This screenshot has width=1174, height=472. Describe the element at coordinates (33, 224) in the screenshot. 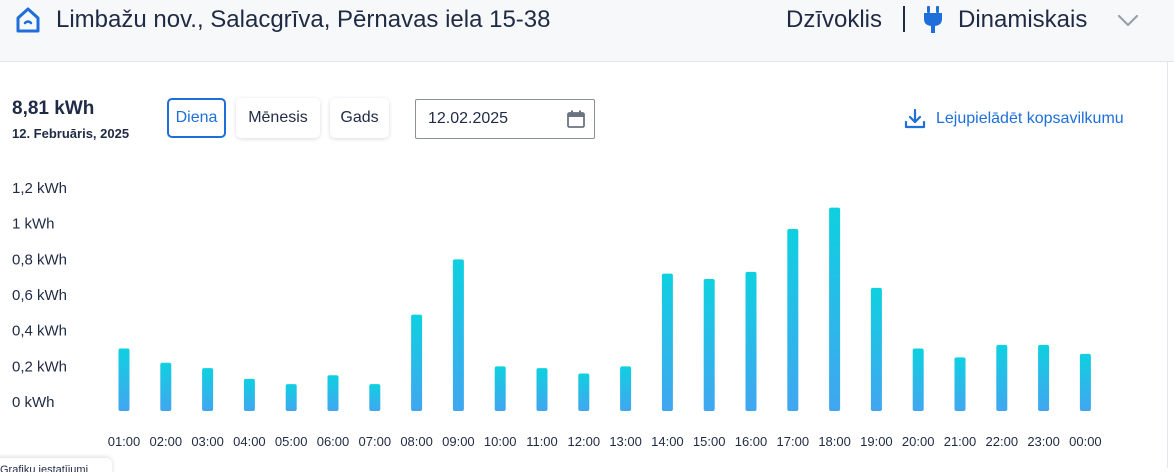

I see `y-tick-label: 1 kWh` at that location.